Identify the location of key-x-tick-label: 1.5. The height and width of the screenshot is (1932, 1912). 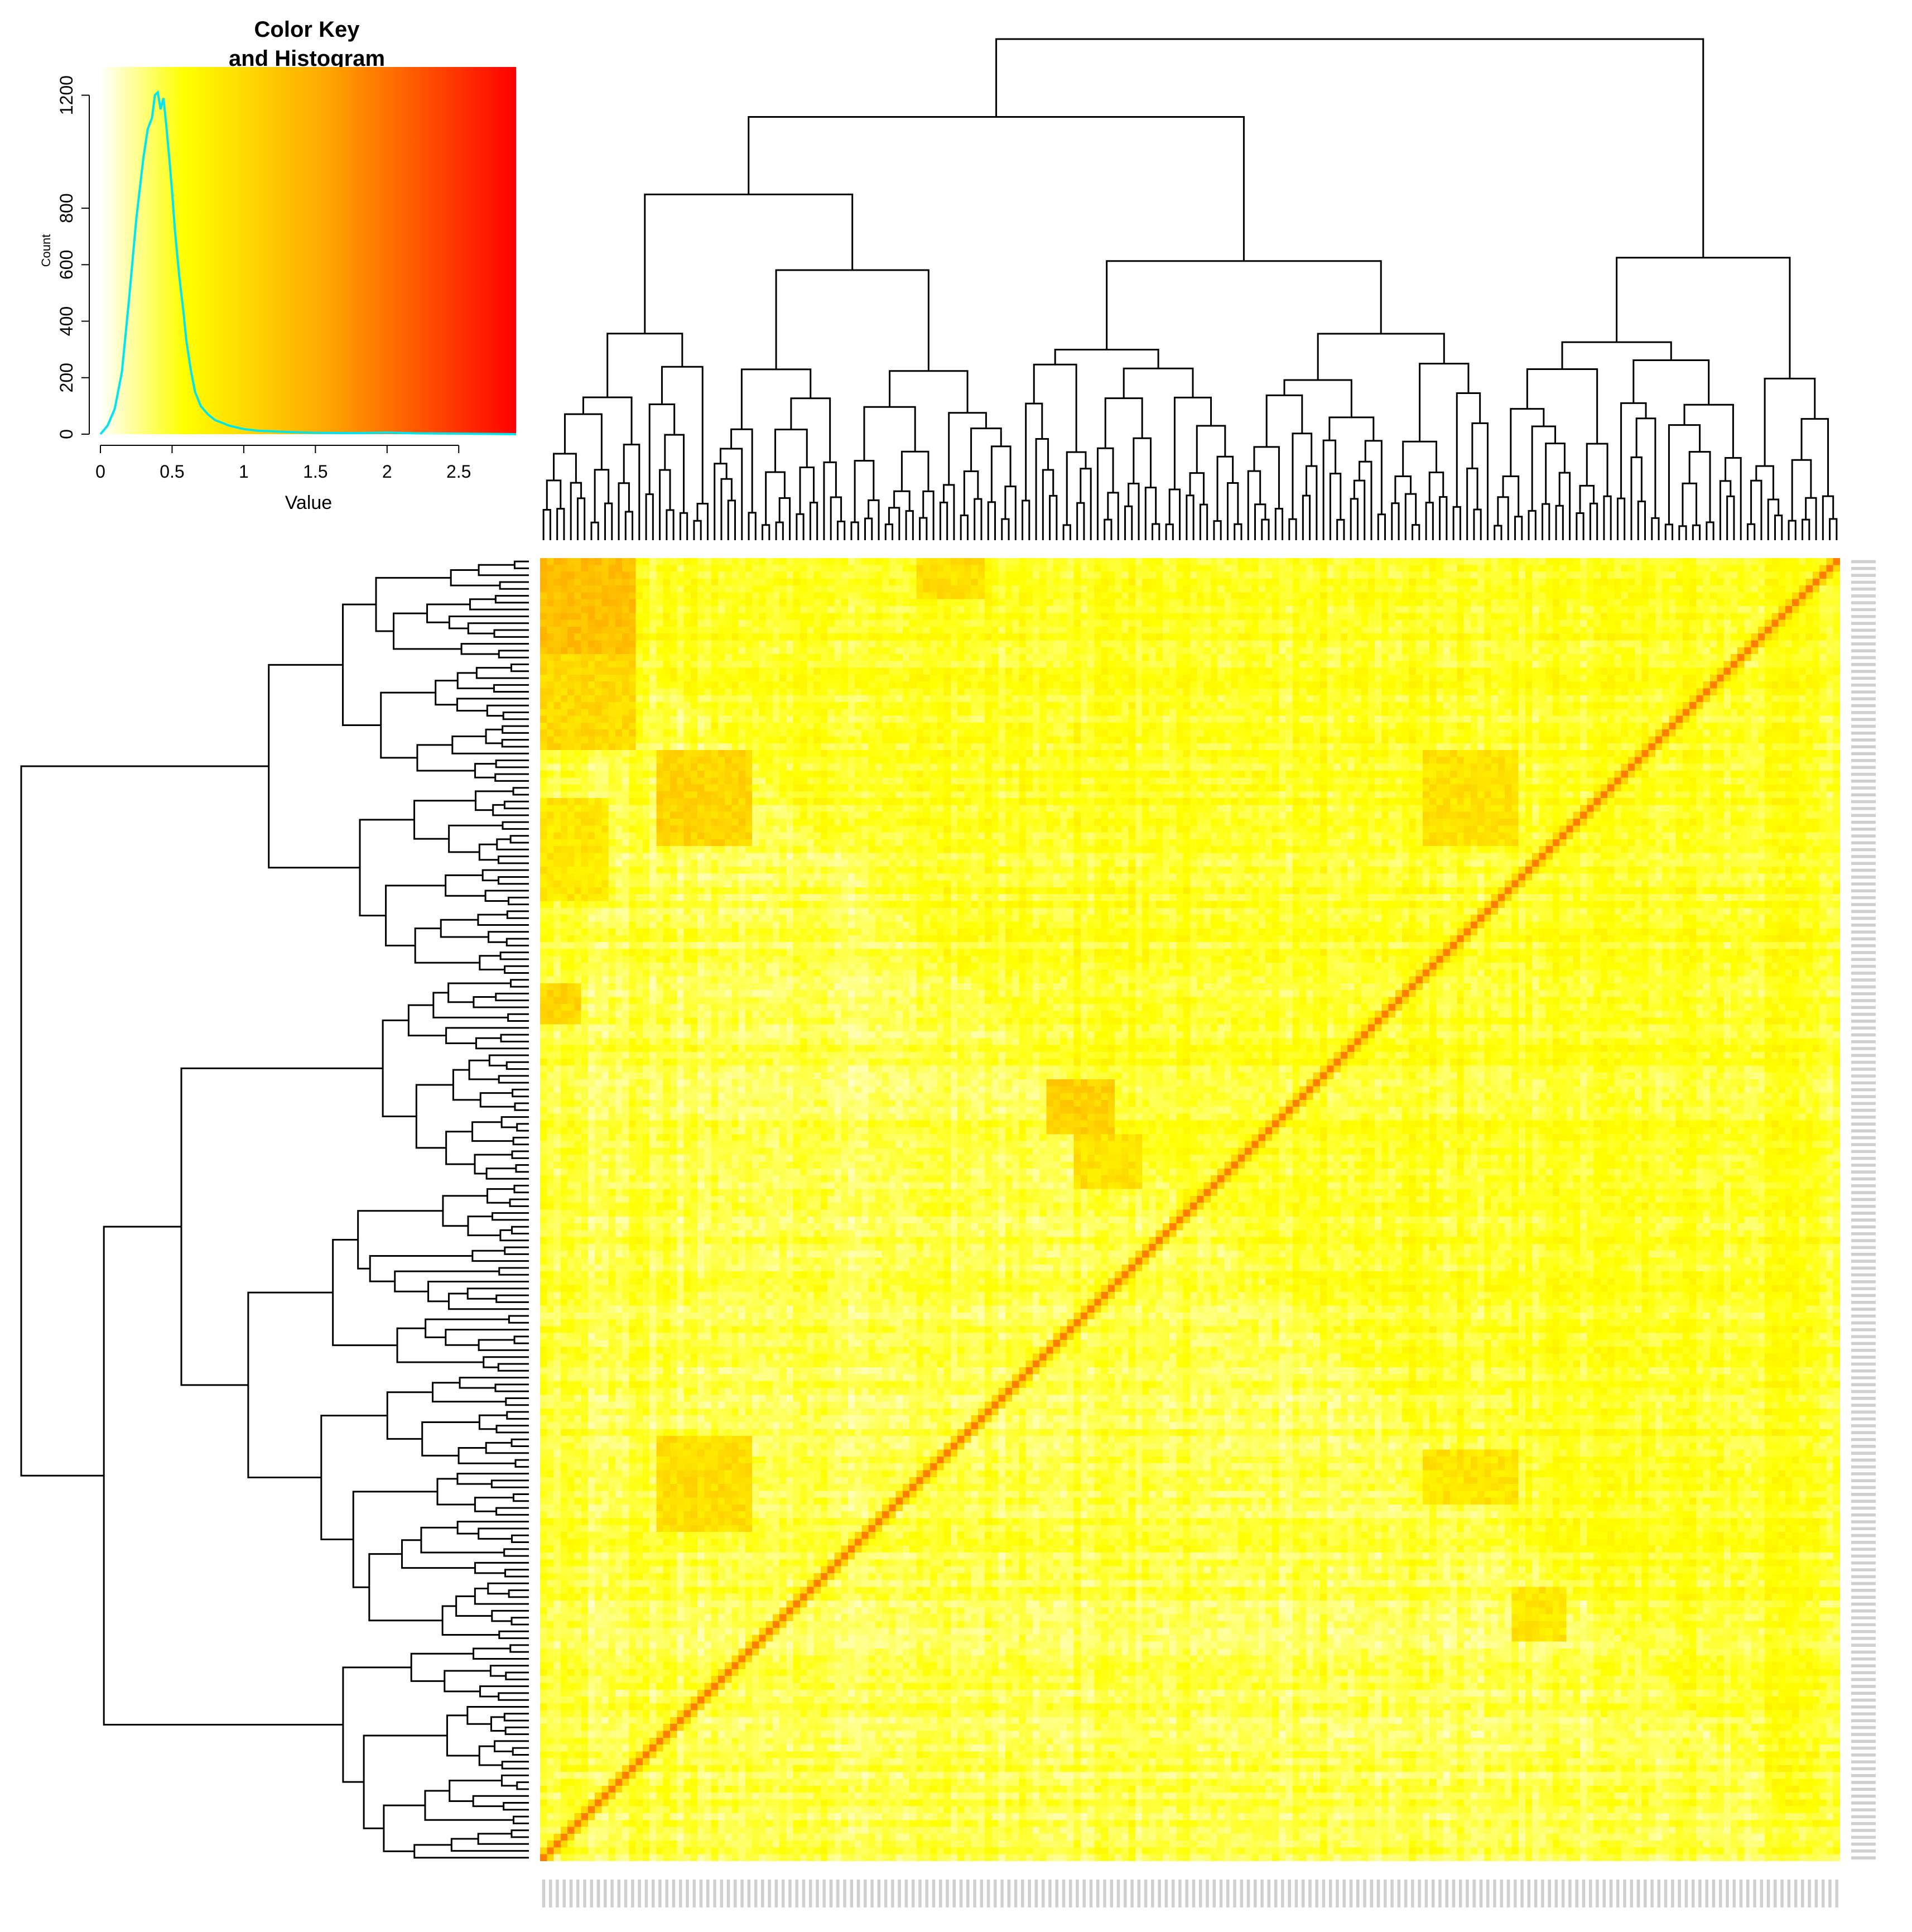
(315, 472).